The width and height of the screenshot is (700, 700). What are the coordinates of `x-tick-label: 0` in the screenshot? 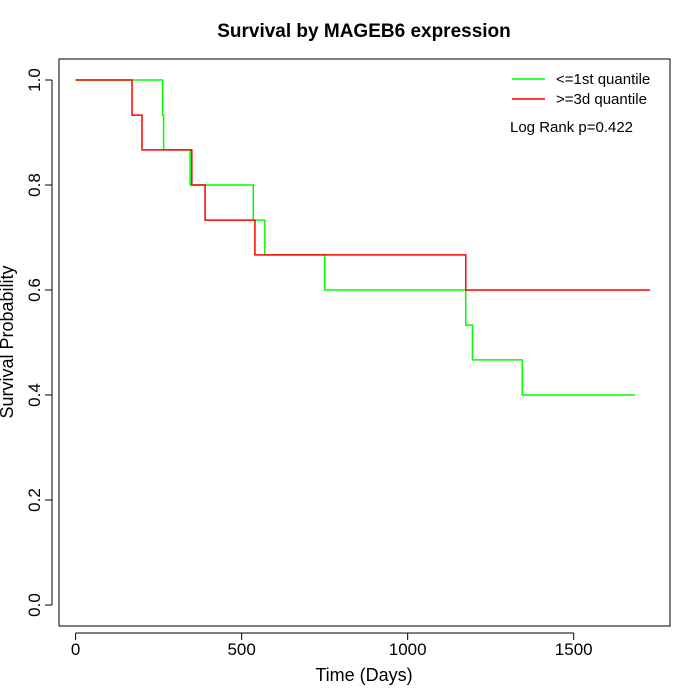 It's located at (75, 649).